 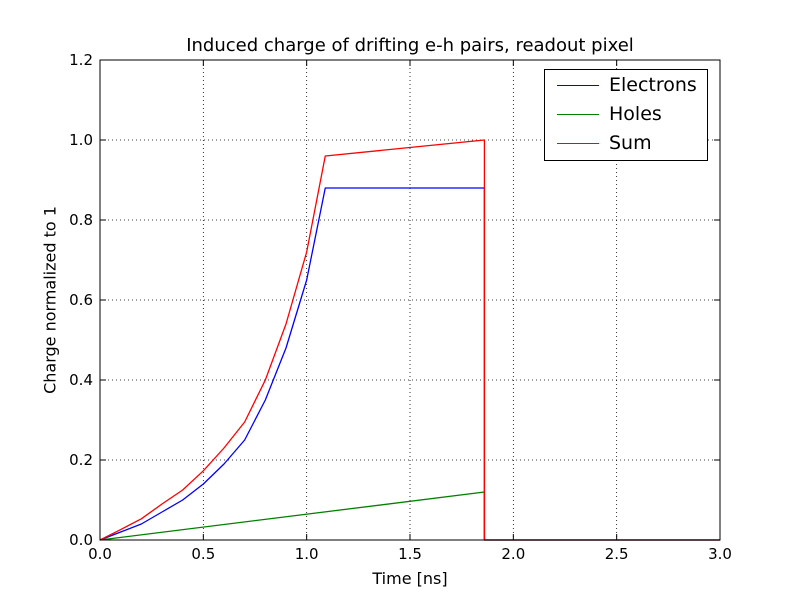 I want to click on y-tick-label: 1.2, so click(x=81, y=60).